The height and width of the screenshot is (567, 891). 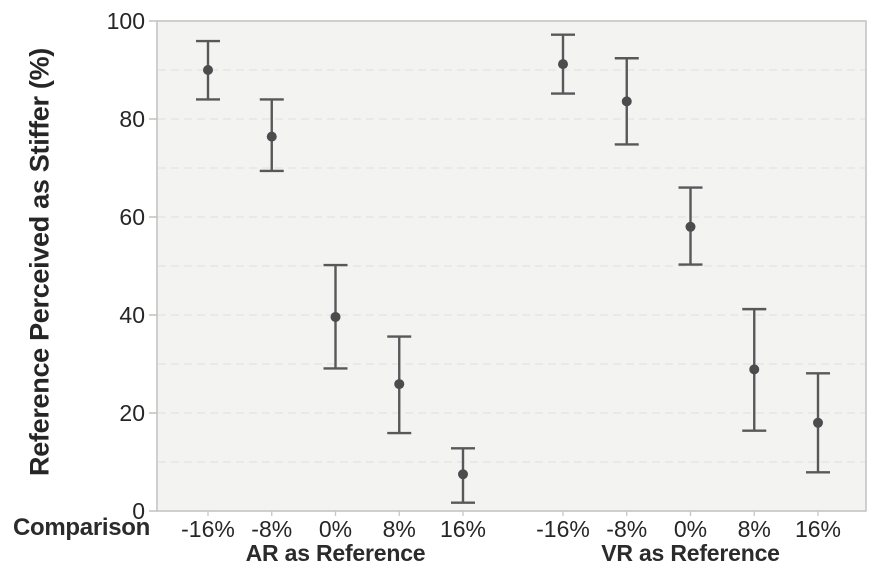 What do you see at coordinates (132, 315) in the screenshot?
I see `y-tick-label: 40` at bounding box center [132, 315].